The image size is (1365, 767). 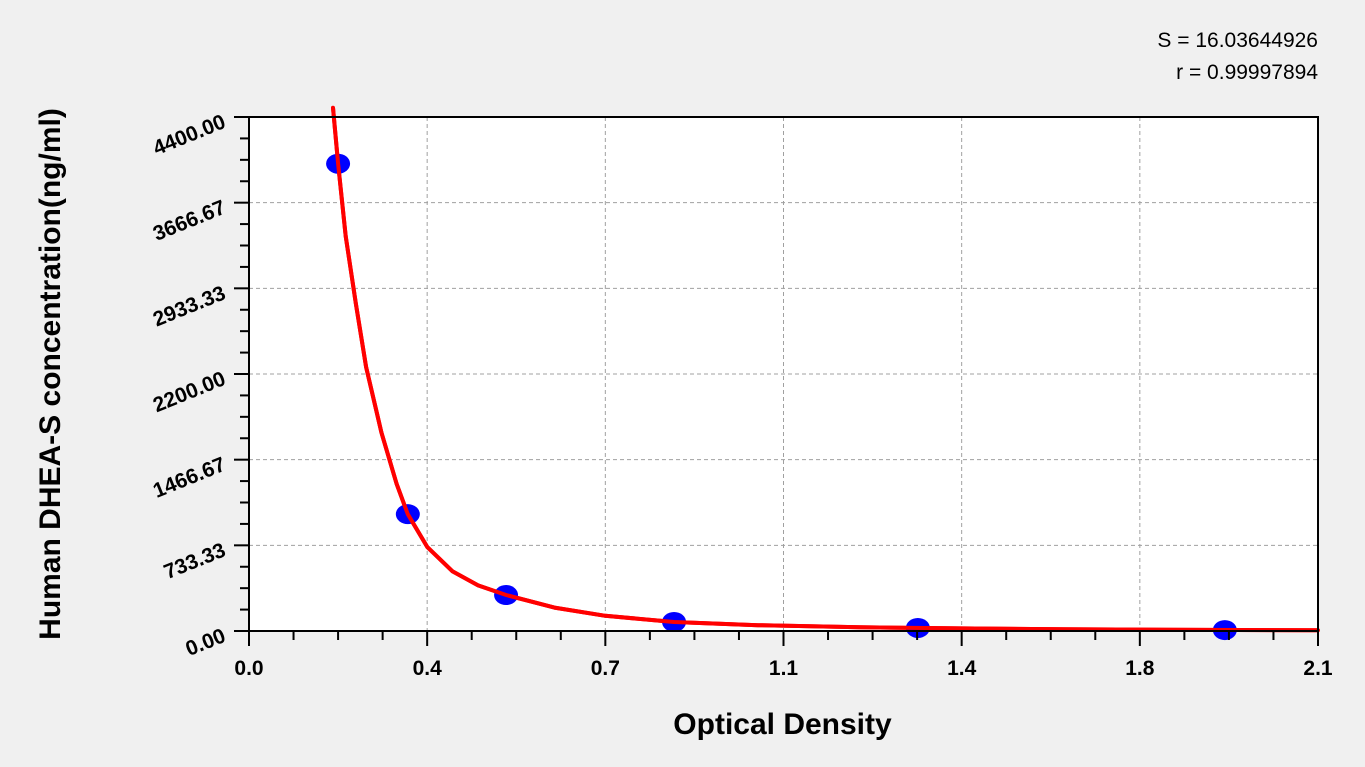 What do you see at coordinates (1318, 668) in the screenshot?
I see `x-tick-label: 2.1` at bounding box center [1318, 668].